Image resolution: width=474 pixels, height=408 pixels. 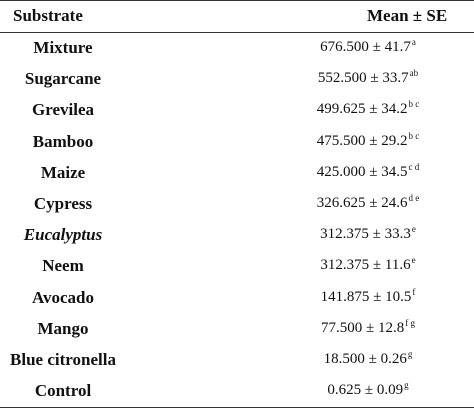 I want to click on header-substrate: Substrate, so click(x=48, y=15).